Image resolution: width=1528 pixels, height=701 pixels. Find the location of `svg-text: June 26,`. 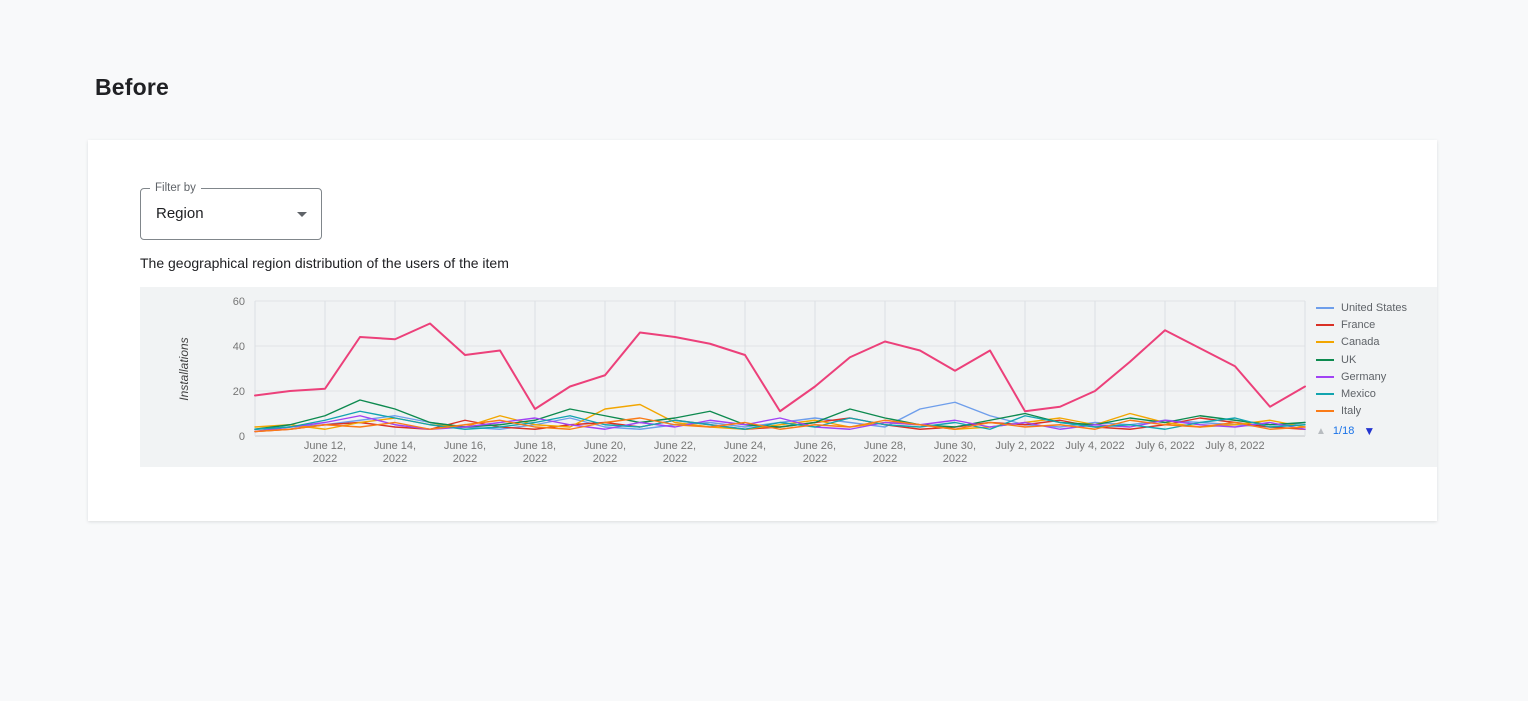

svg-text: June 26, is located at coordinates (815, 446).